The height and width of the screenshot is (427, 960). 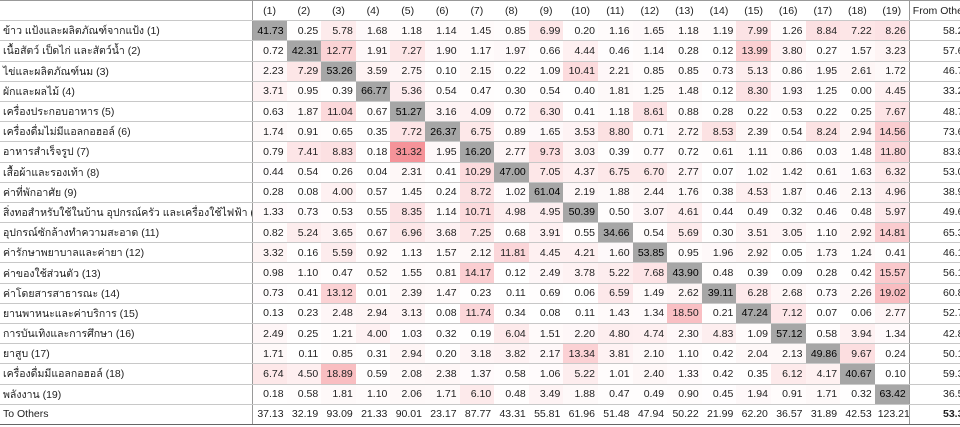 What do you see at coordinates (719, 71) in the screenshot?
I see `table-cell: 0.73` at bounding box center [719, 71].